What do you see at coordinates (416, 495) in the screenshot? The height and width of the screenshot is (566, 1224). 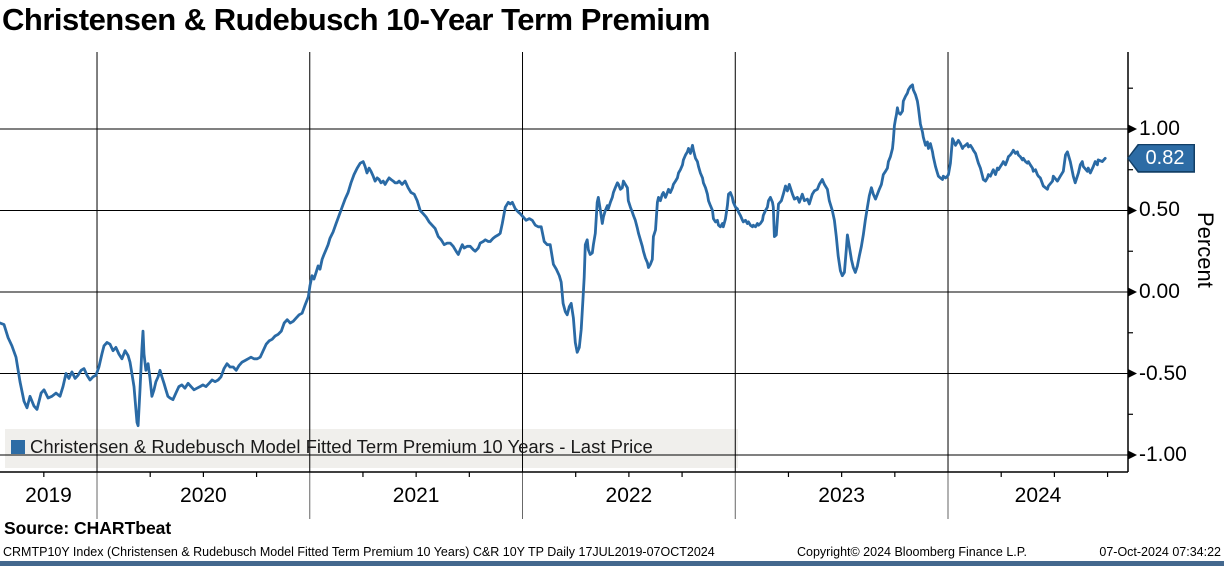 I see `x-axis-year-label: 2021` at bounding box center [416, 495].